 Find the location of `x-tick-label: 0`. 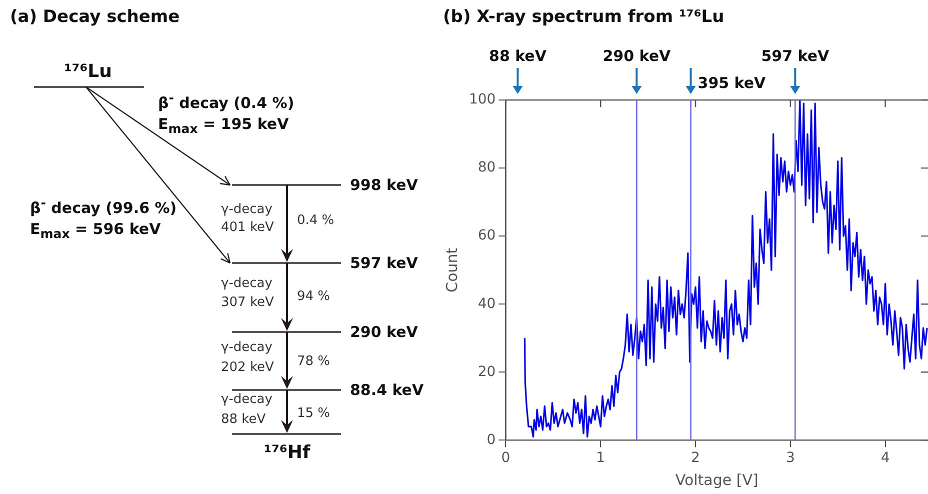

x-tick-label: 0 is located at coordinates (505, 458).